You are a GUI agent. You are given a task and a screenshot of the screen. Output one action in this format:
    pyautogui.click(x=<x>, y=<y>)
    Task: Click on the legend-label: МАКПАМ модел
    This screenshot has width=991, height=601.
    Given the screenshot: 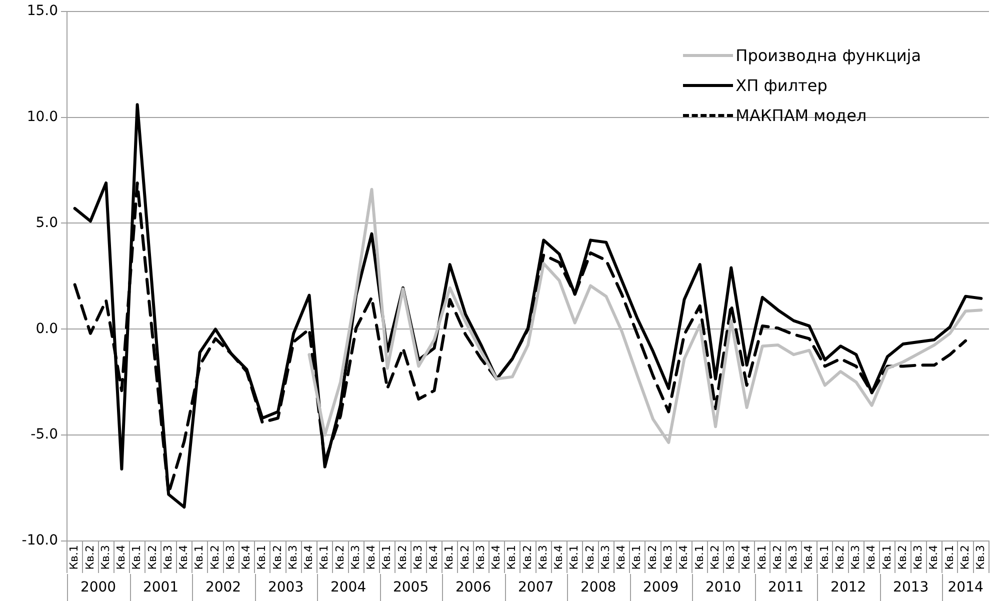 What is the action you would take?
    pyautogui.click(x=801, y=115)
    